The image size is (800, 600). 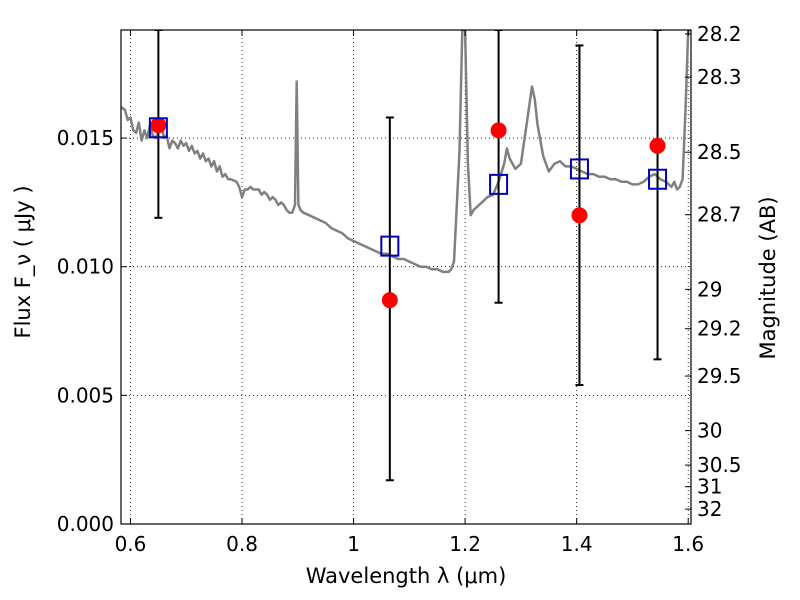 I want to click on x-tick-label: 1.2, so click(x=465, y=544).